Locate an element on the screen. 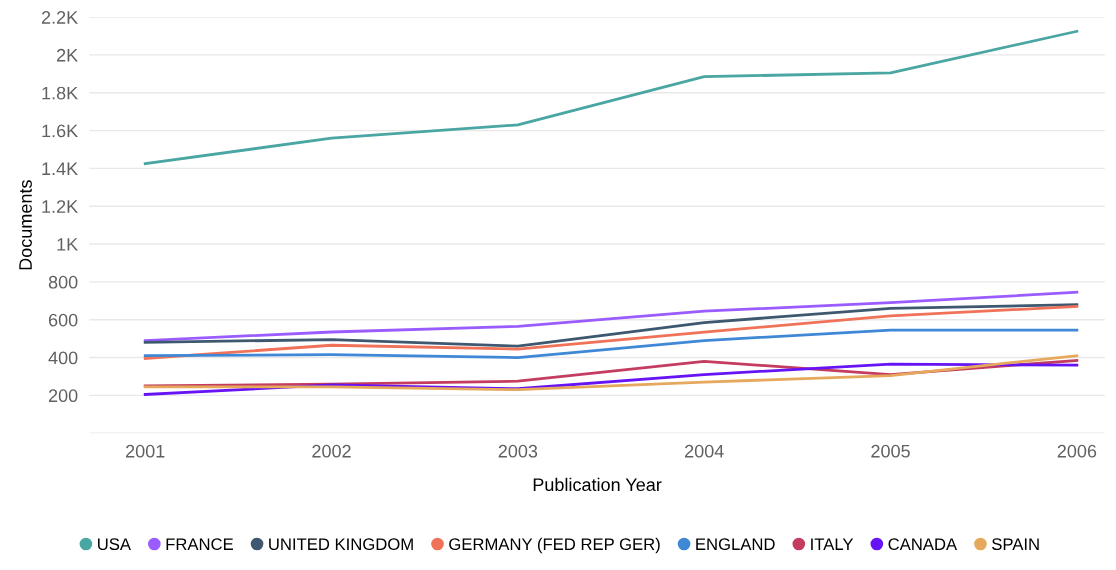 This screenshot has height=570, width=1116. y-tick-label: 400 is located at coordinates (63, 358).